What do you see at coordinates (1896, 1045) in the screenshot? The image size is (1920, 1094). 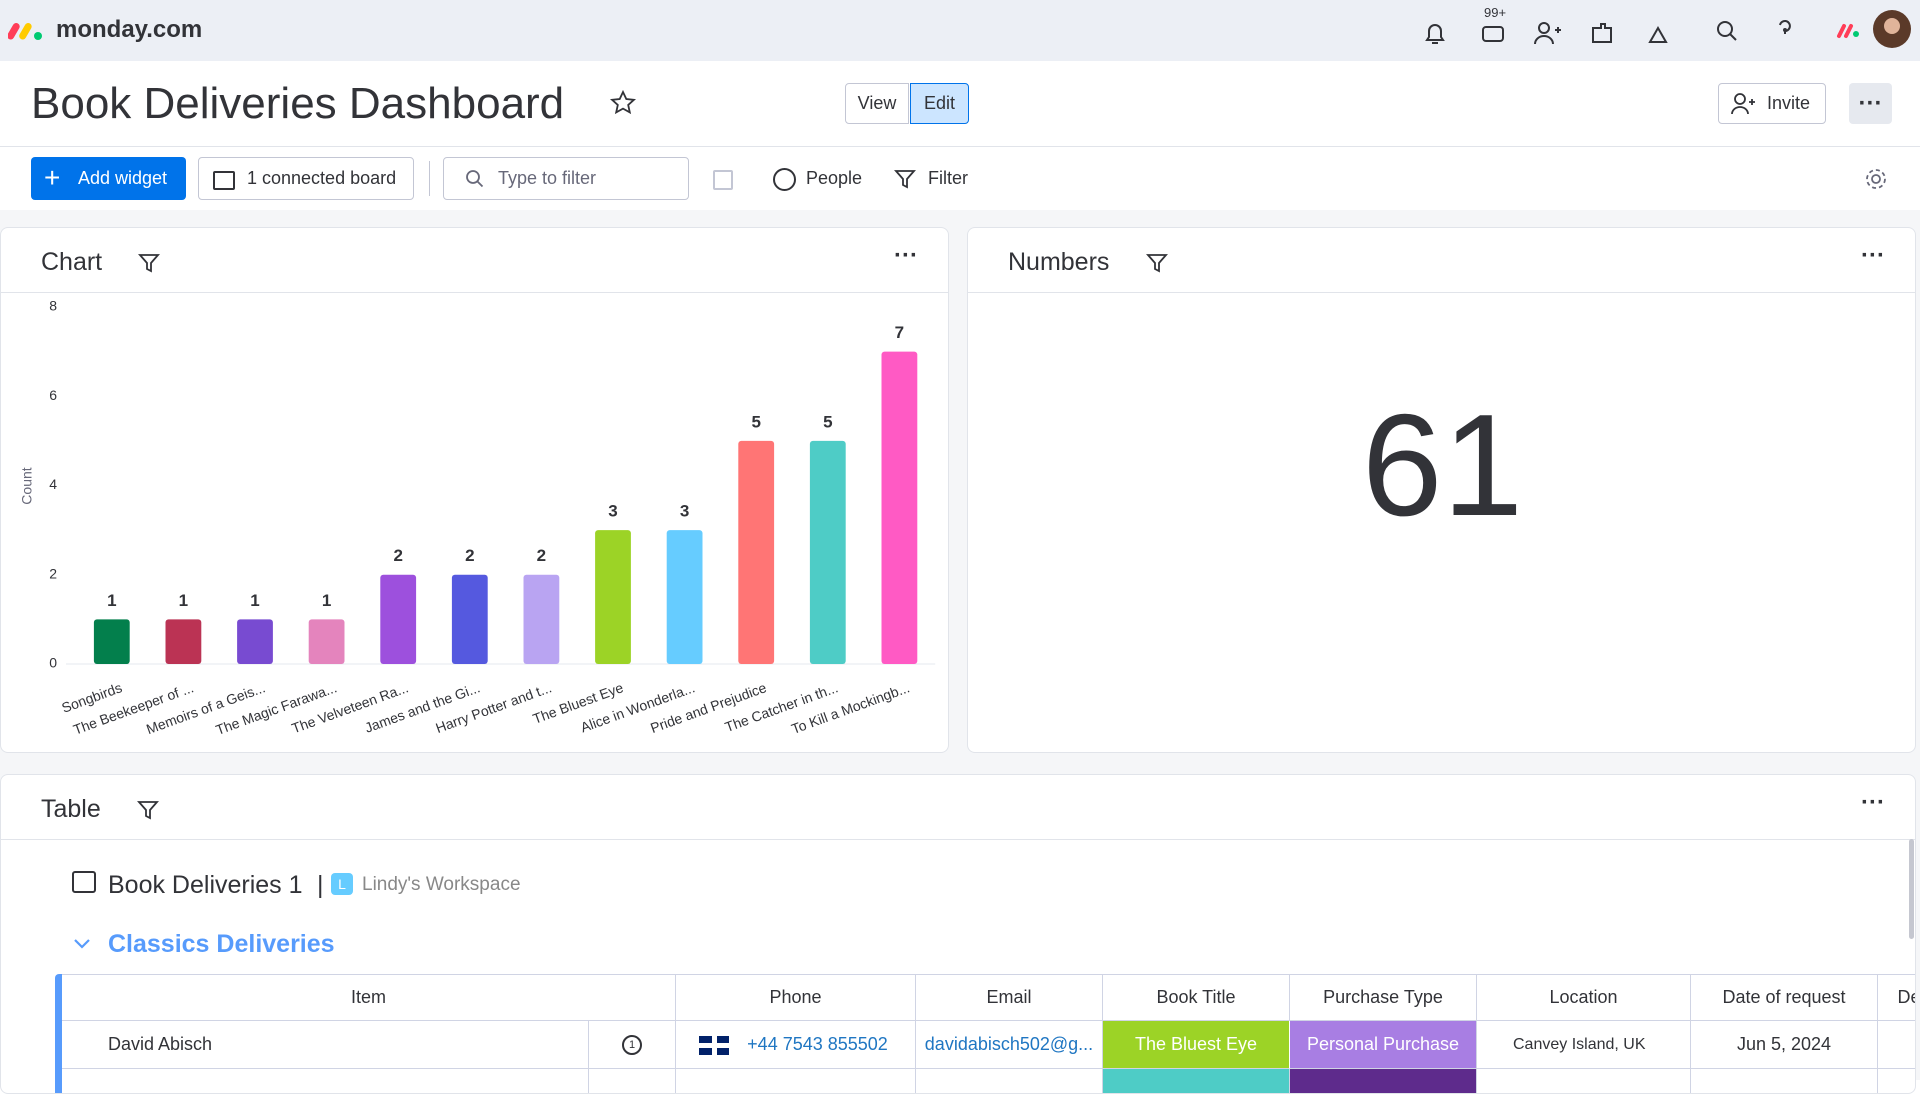 I see `extra-cell` at bounding box center [1896, 1045].